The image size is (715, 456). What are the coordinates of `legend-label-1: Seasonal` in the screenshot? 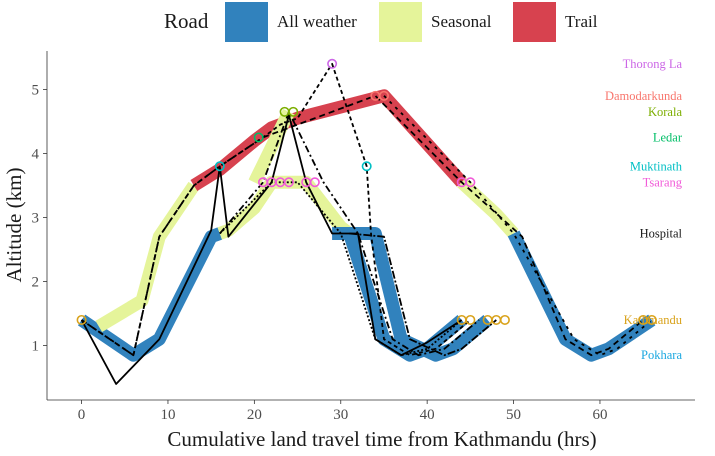 It's located at (461, 21).